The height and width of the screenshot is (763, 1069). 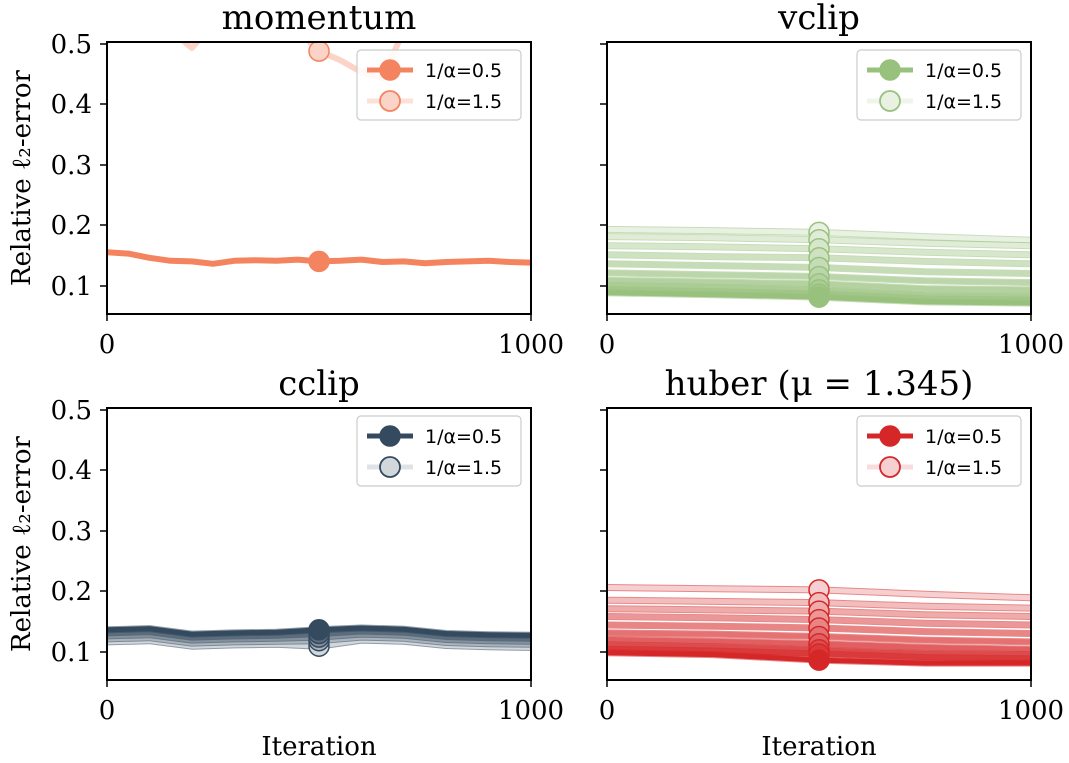 I want to click on panel-title: cclip, so click(x=319, y=384).